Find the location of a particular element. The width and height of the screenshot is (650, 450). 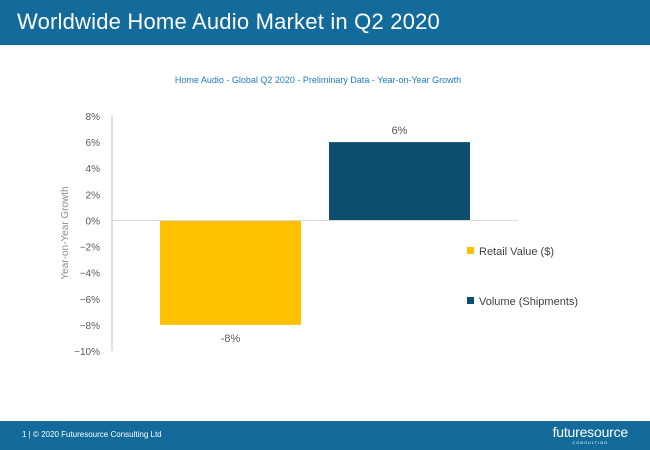

page-title: Worldwide Home Audio Market in Q2 2020 is located at coordinates (228, 21).